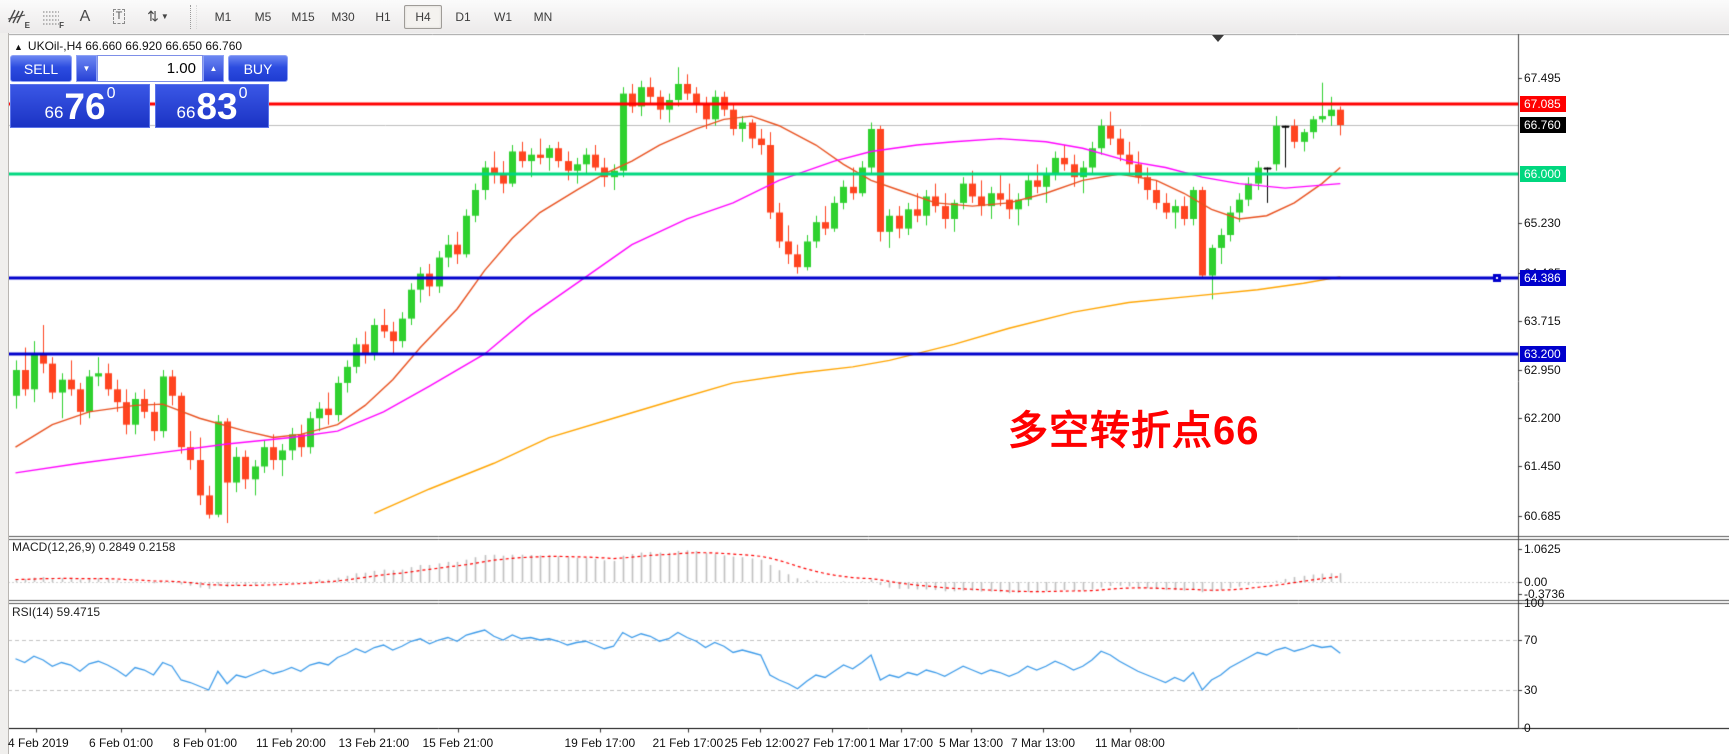 The width and height of the screenshot is (1729, 754). Describe the element at coordinates (111, 93) in the screenshot. I see `sell-price-point: 0` at that location.